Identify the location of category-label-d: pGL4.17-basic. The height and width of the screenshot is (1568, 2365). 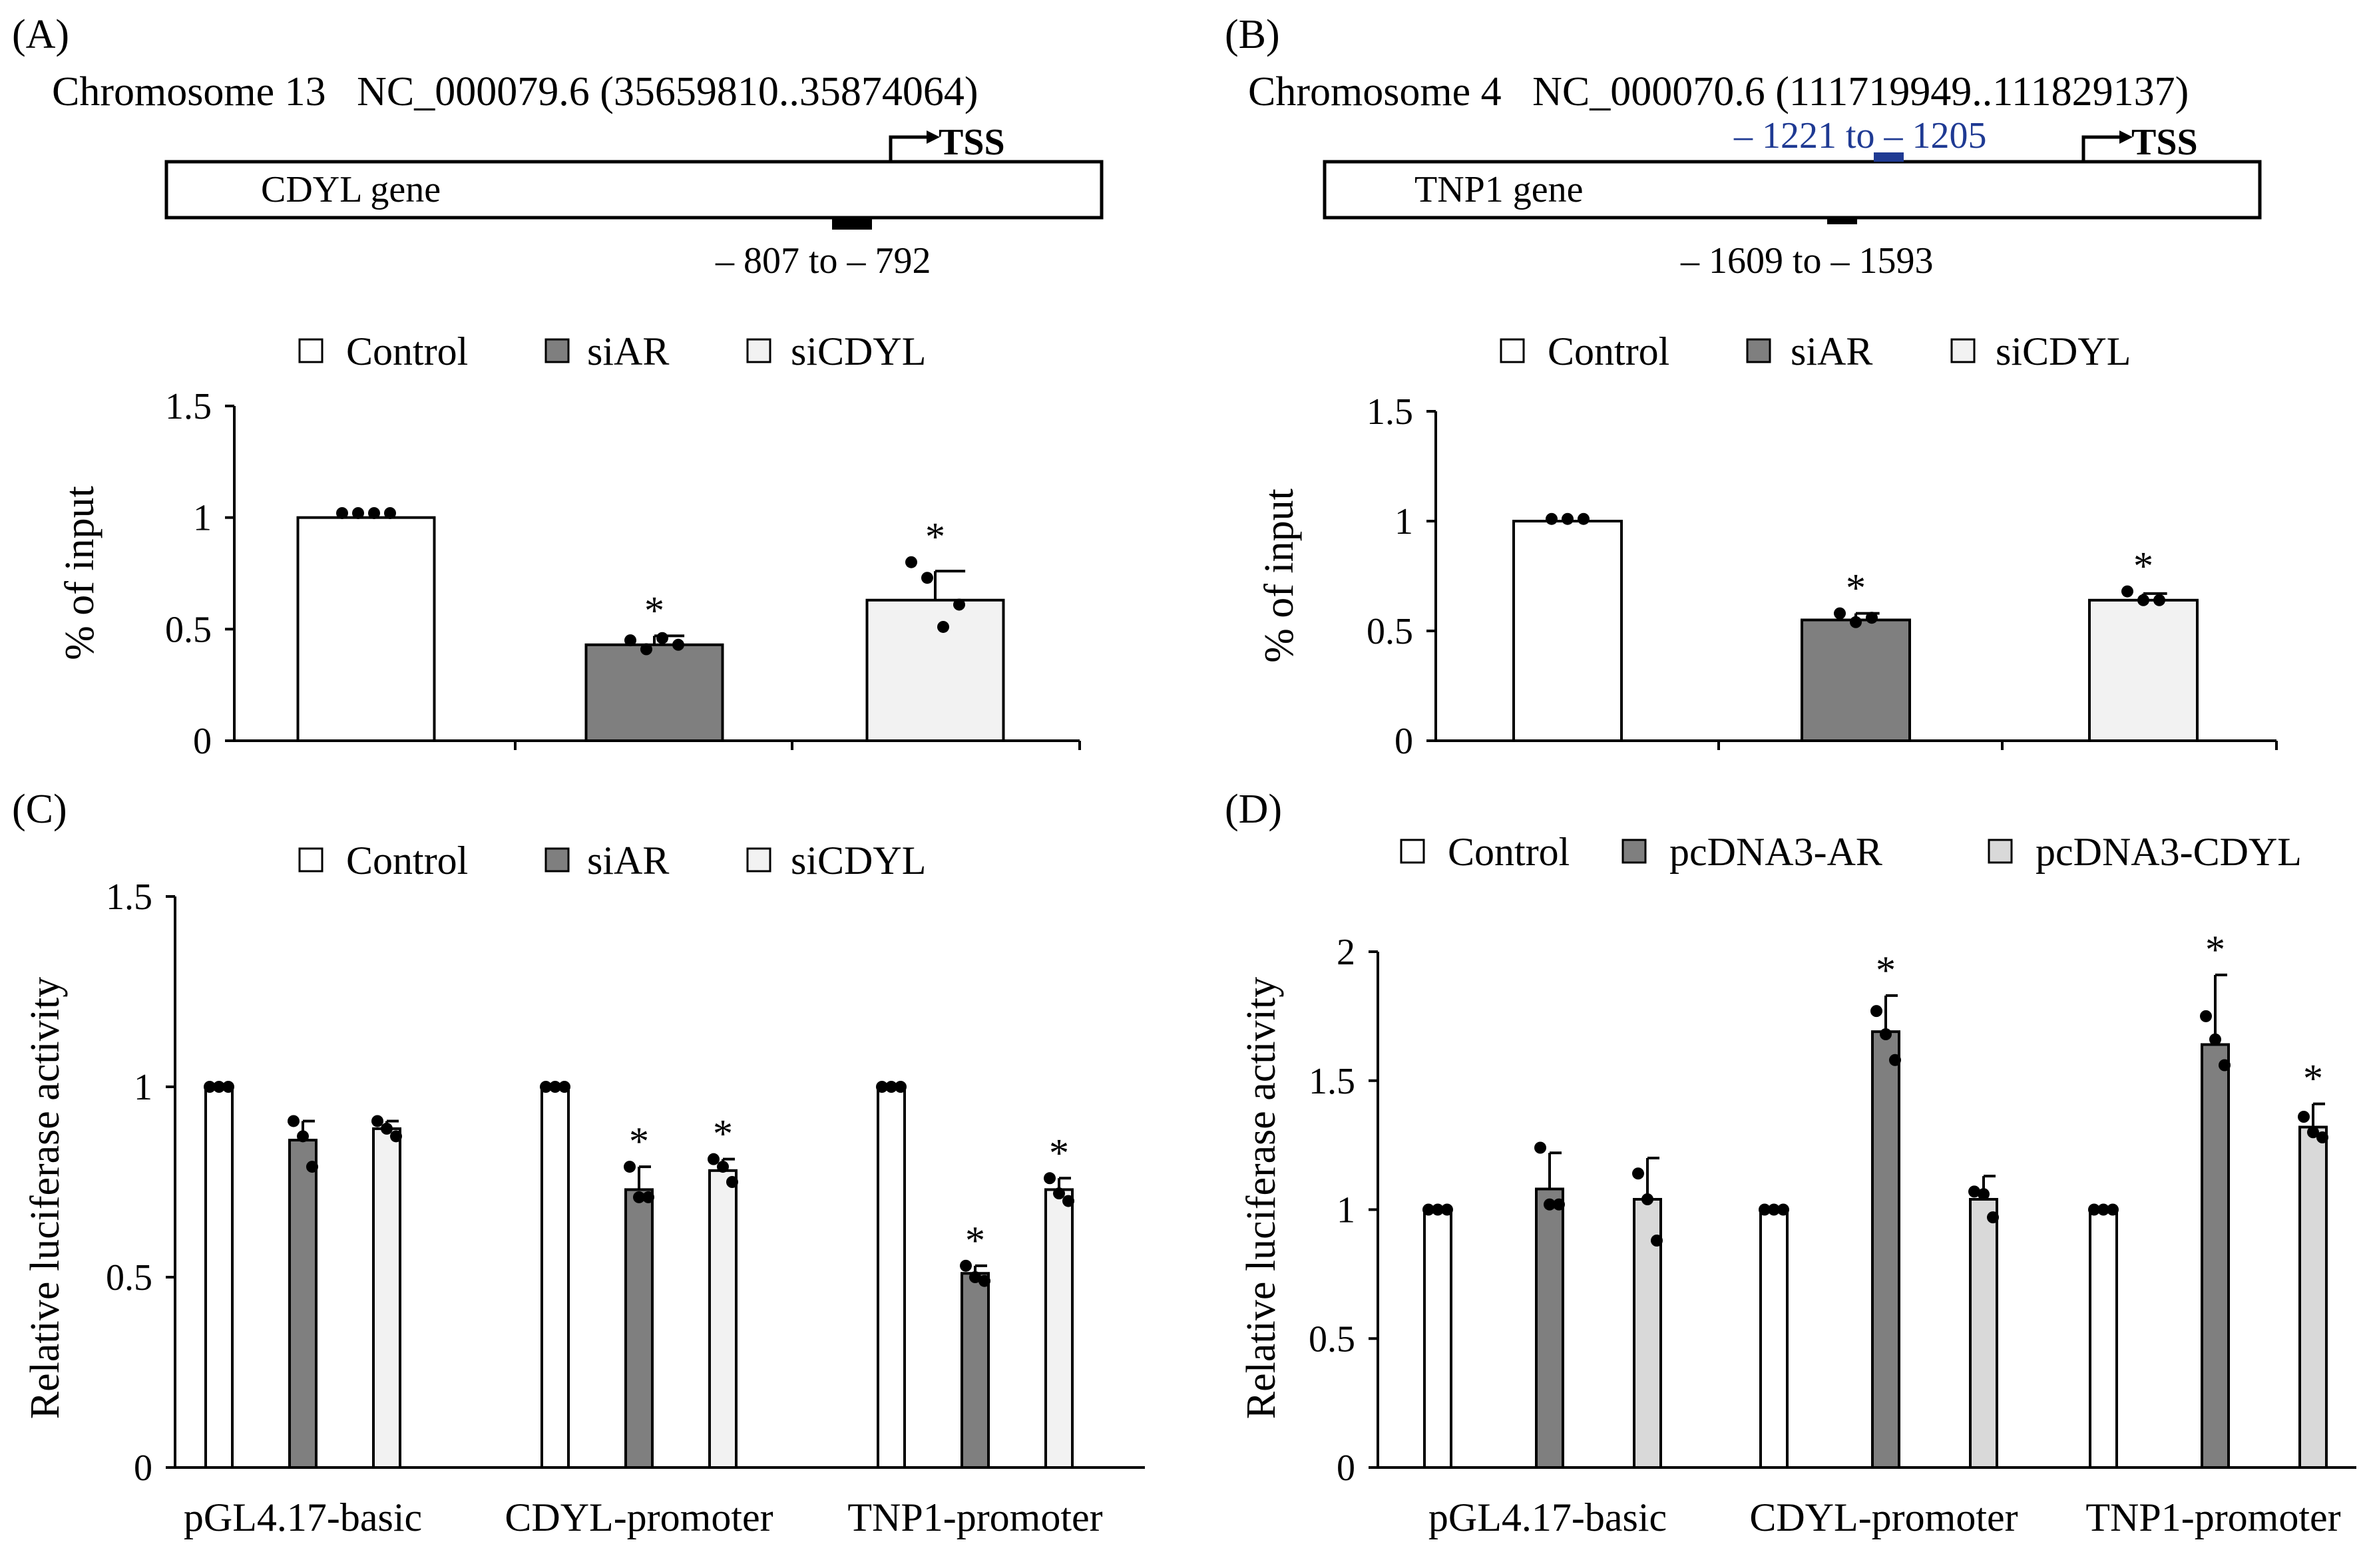
(1548, 1517).